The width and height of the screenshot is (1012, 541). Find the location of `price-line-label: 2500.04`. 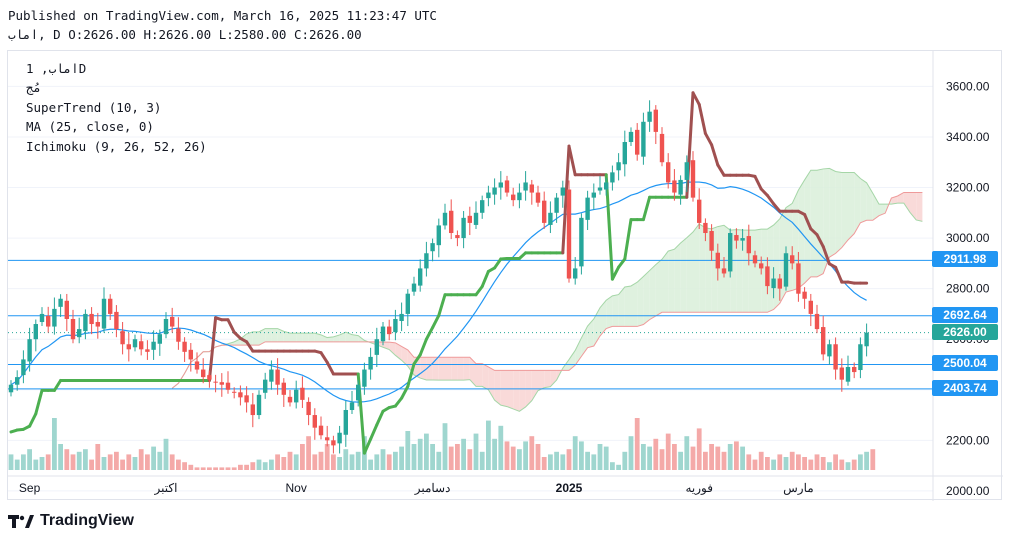

price-line-label: 2500.04 is located at coordinates (965, 363).